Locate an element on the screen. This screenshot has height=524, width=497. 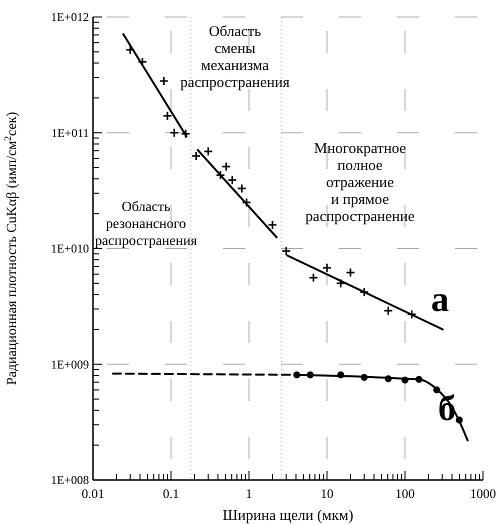
x-tick-label: 0.1 is located at coordinates (171, 493).